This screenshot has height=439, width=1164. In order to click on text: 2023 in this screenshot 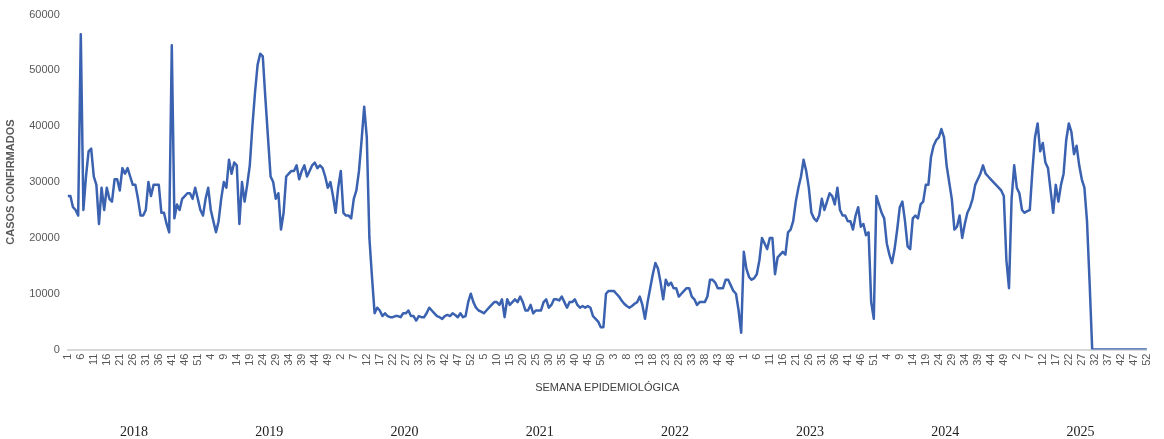, I will do `click(810, 431)`.